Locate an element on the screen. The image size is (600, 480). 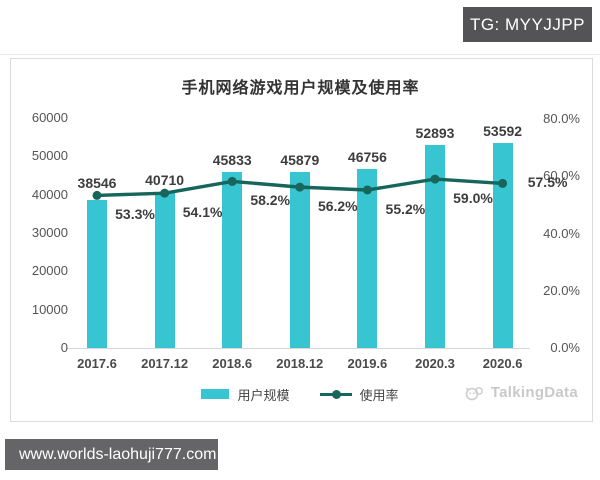
rate-label: 57.5% is located at coordinates (547, 182).